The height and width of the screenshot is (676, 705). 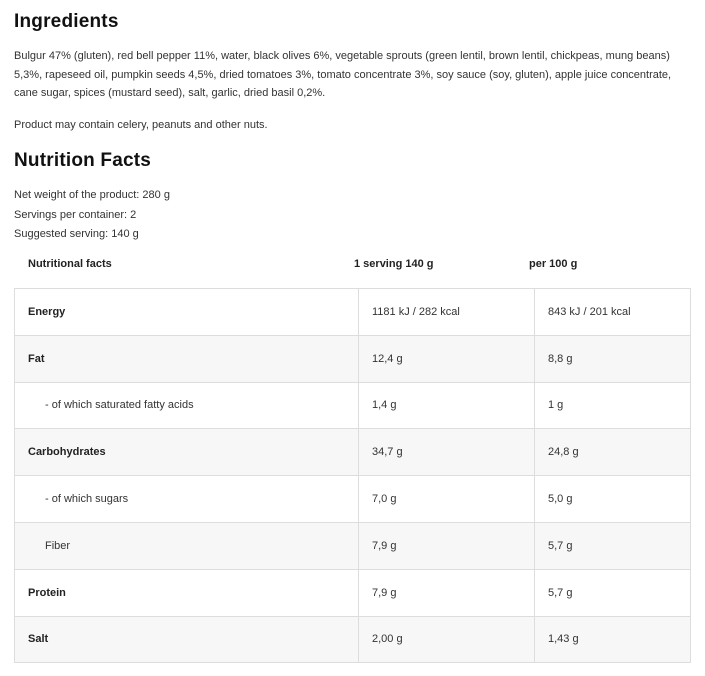 I want to click on serving-value: 1181 kJ / 282 kcal, so click(x=446, y=312).